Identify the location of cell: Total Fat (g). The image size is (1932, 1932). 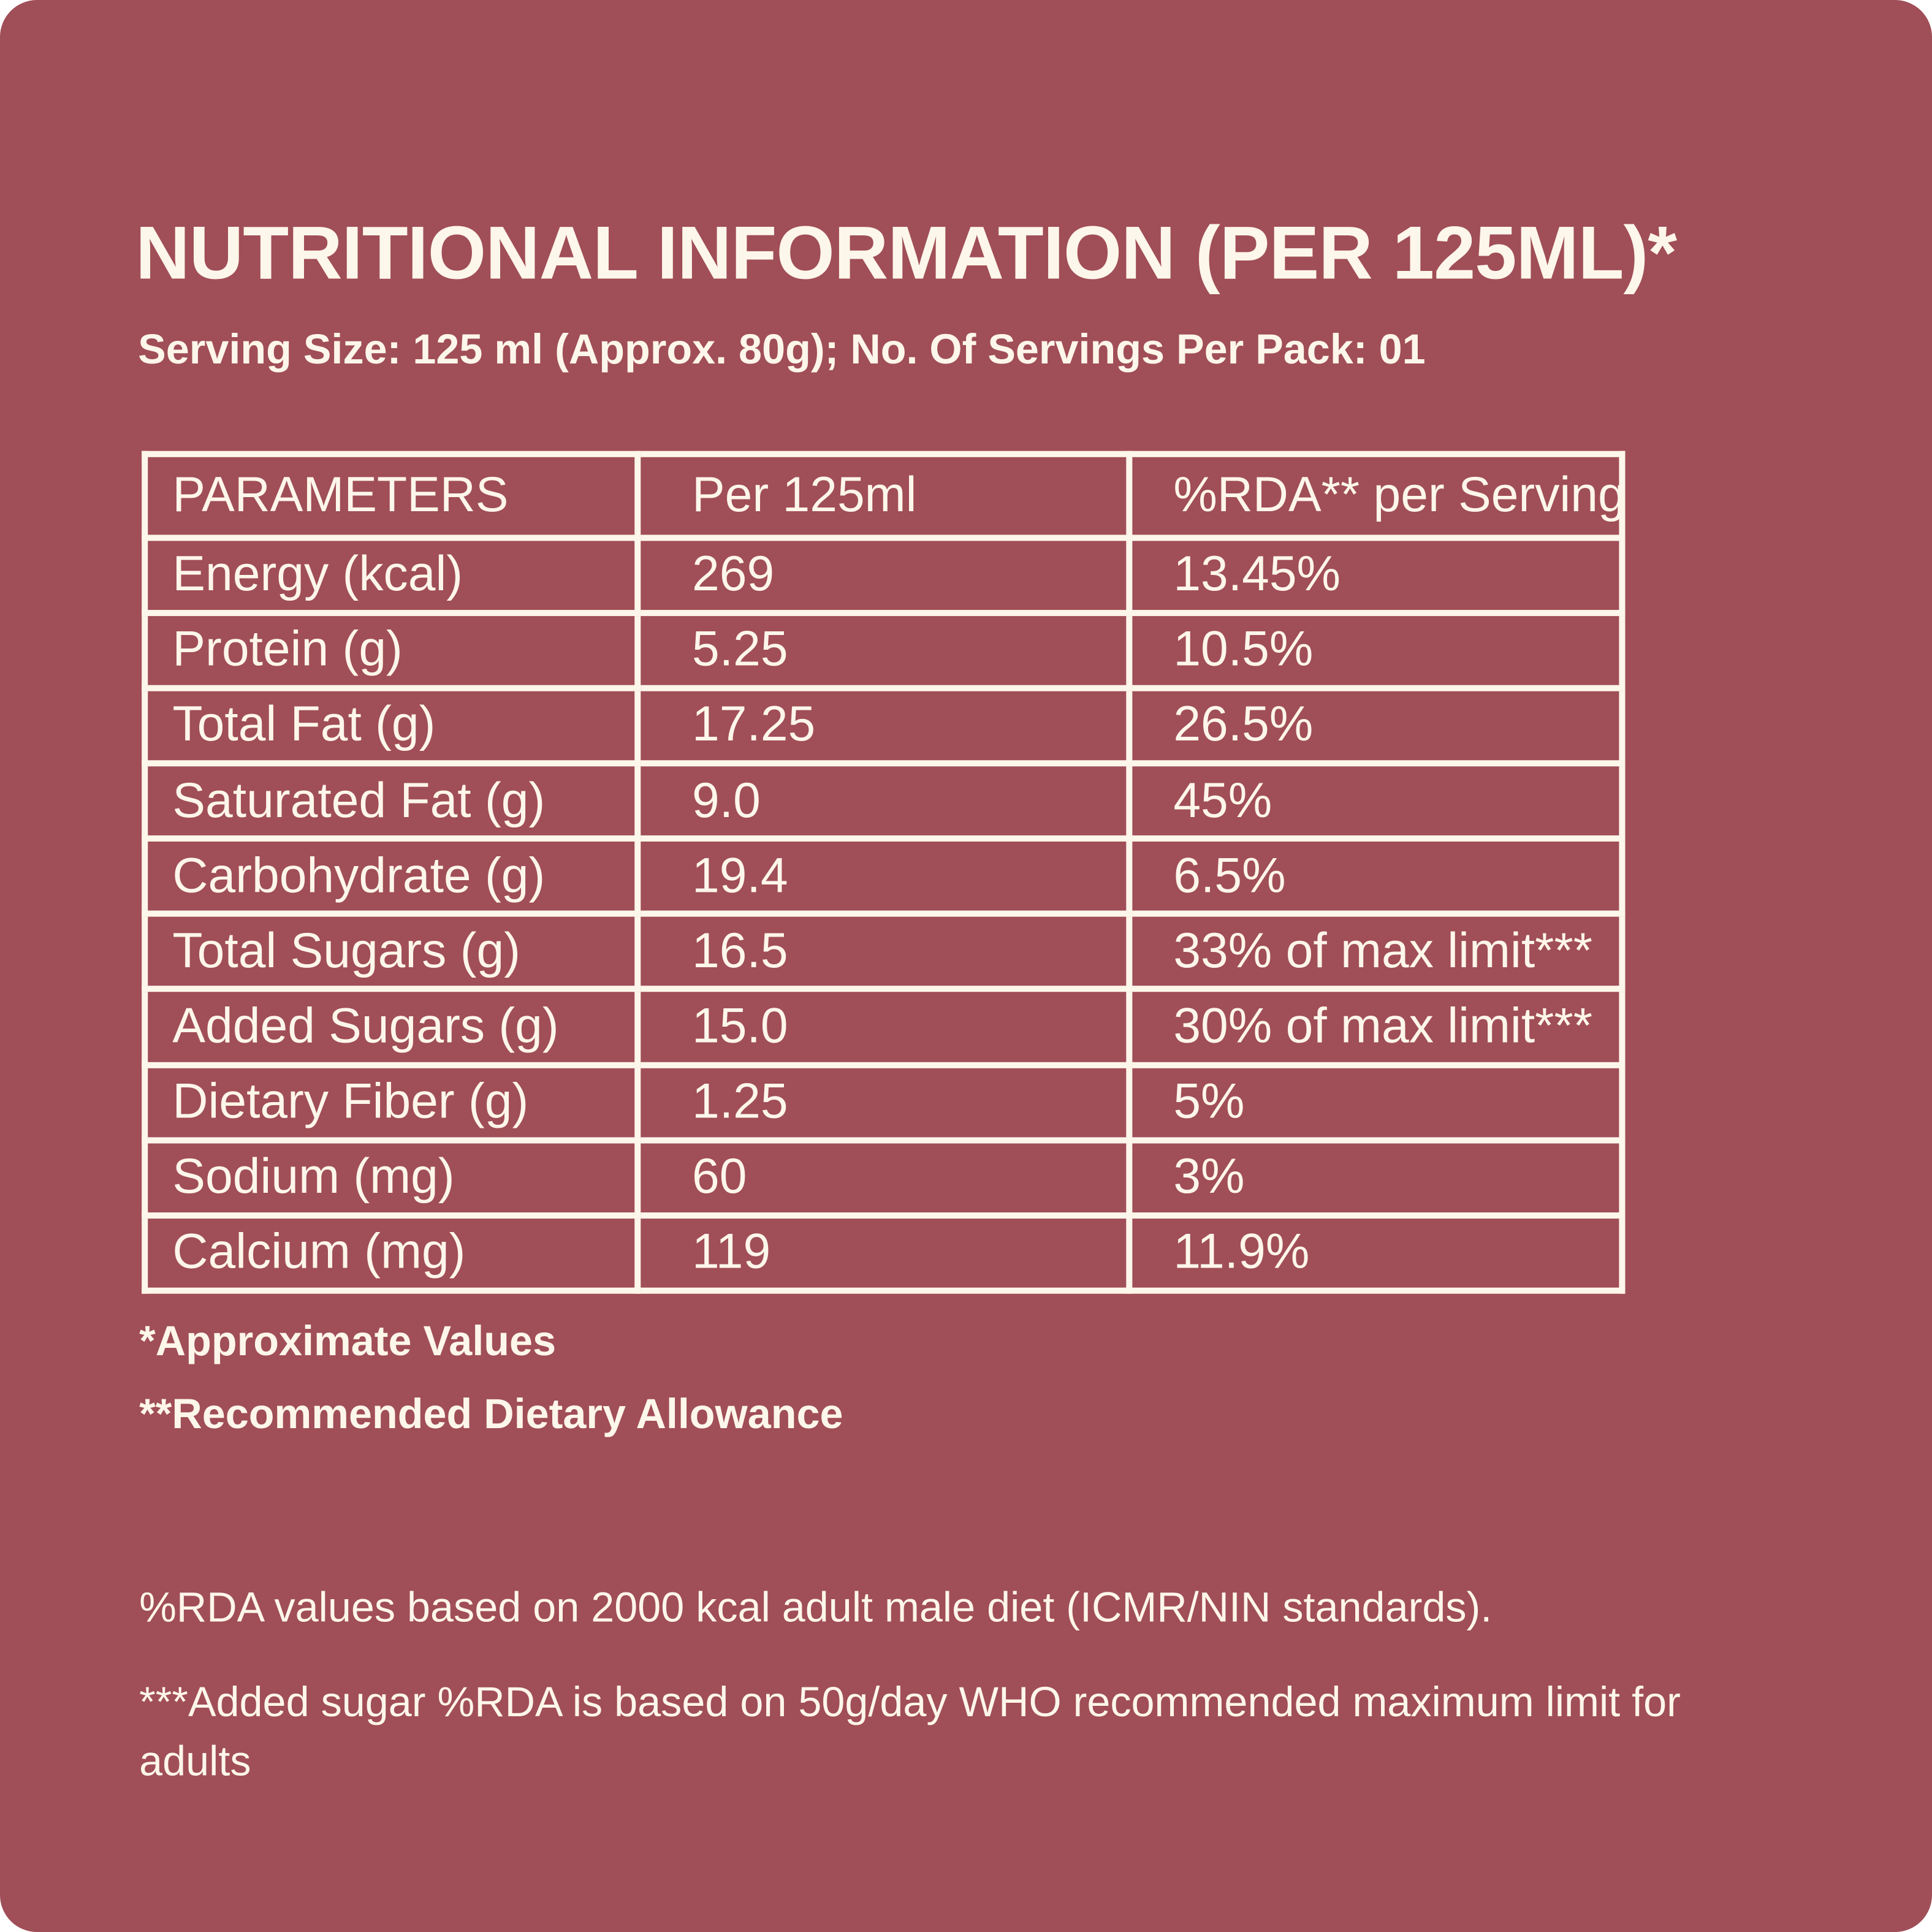
(392, 726).